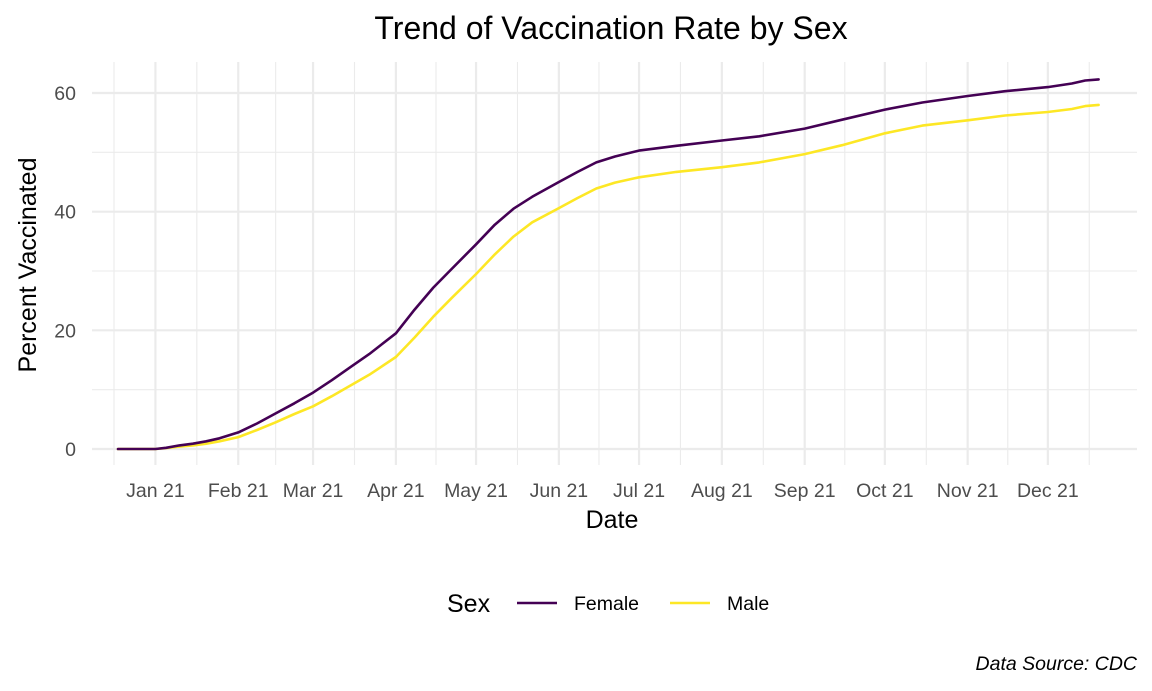  Describe the element at coordinates (748, 604) in the screenshot. I see `legend-label-male: Male` at that location.